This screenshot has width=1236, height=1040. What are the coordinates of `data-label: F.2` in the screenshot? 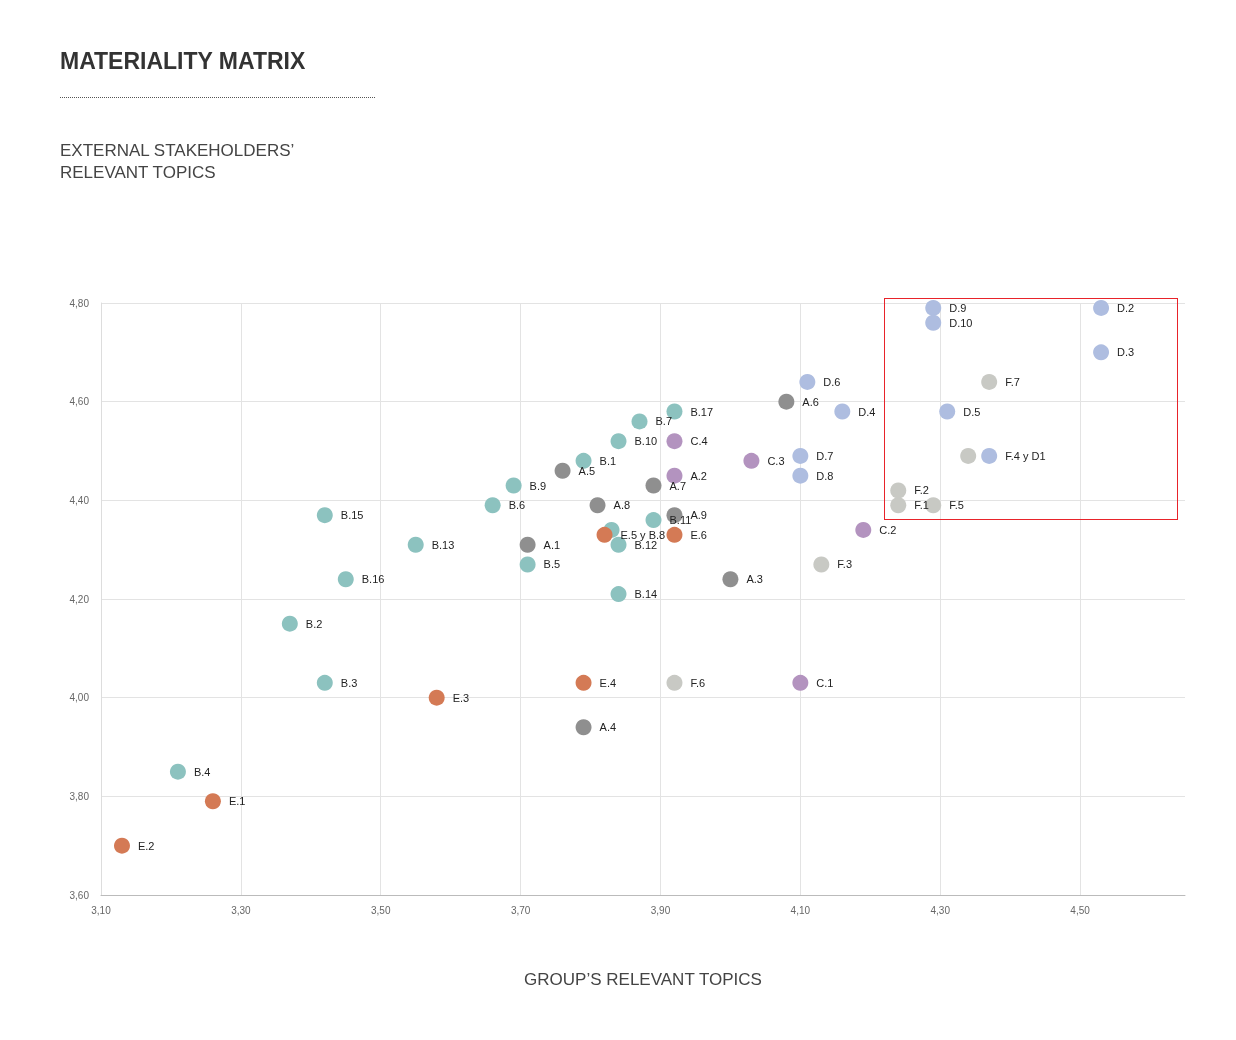 It's located at (921, 490).